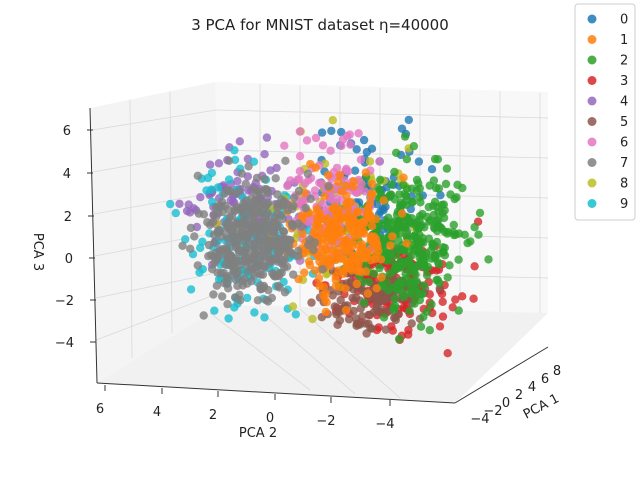  What do you see at coordinates (624, 102) in the screenshot?
I see `legend-label: 4` at bounding box center [624, 102].